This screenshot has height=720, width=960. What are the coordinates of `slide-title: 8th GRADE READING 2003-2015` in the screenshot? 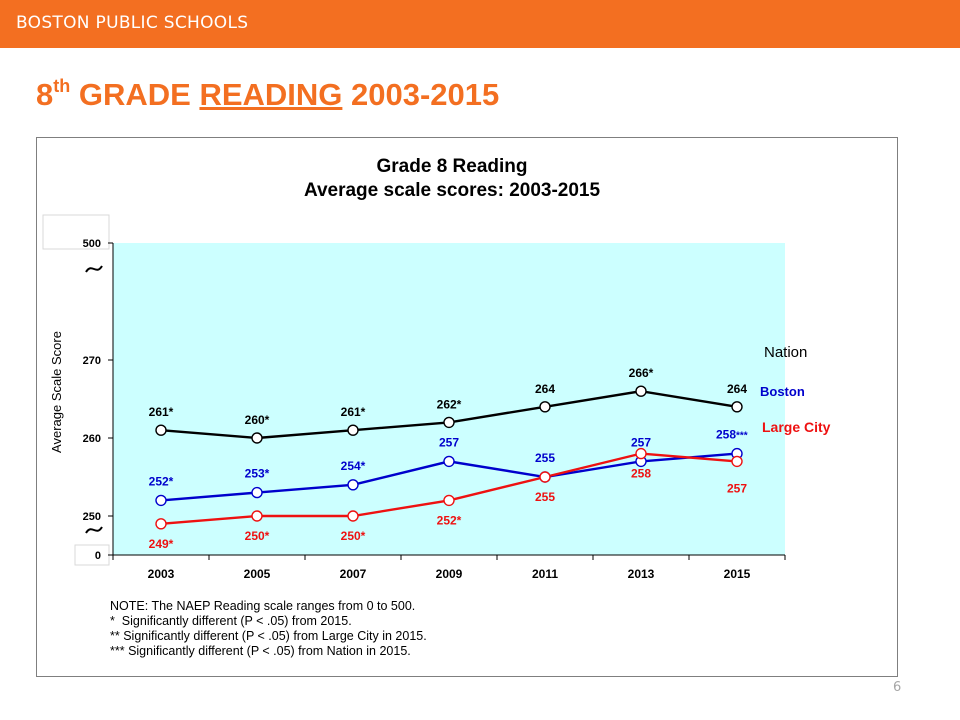 It's located at (267, 94).